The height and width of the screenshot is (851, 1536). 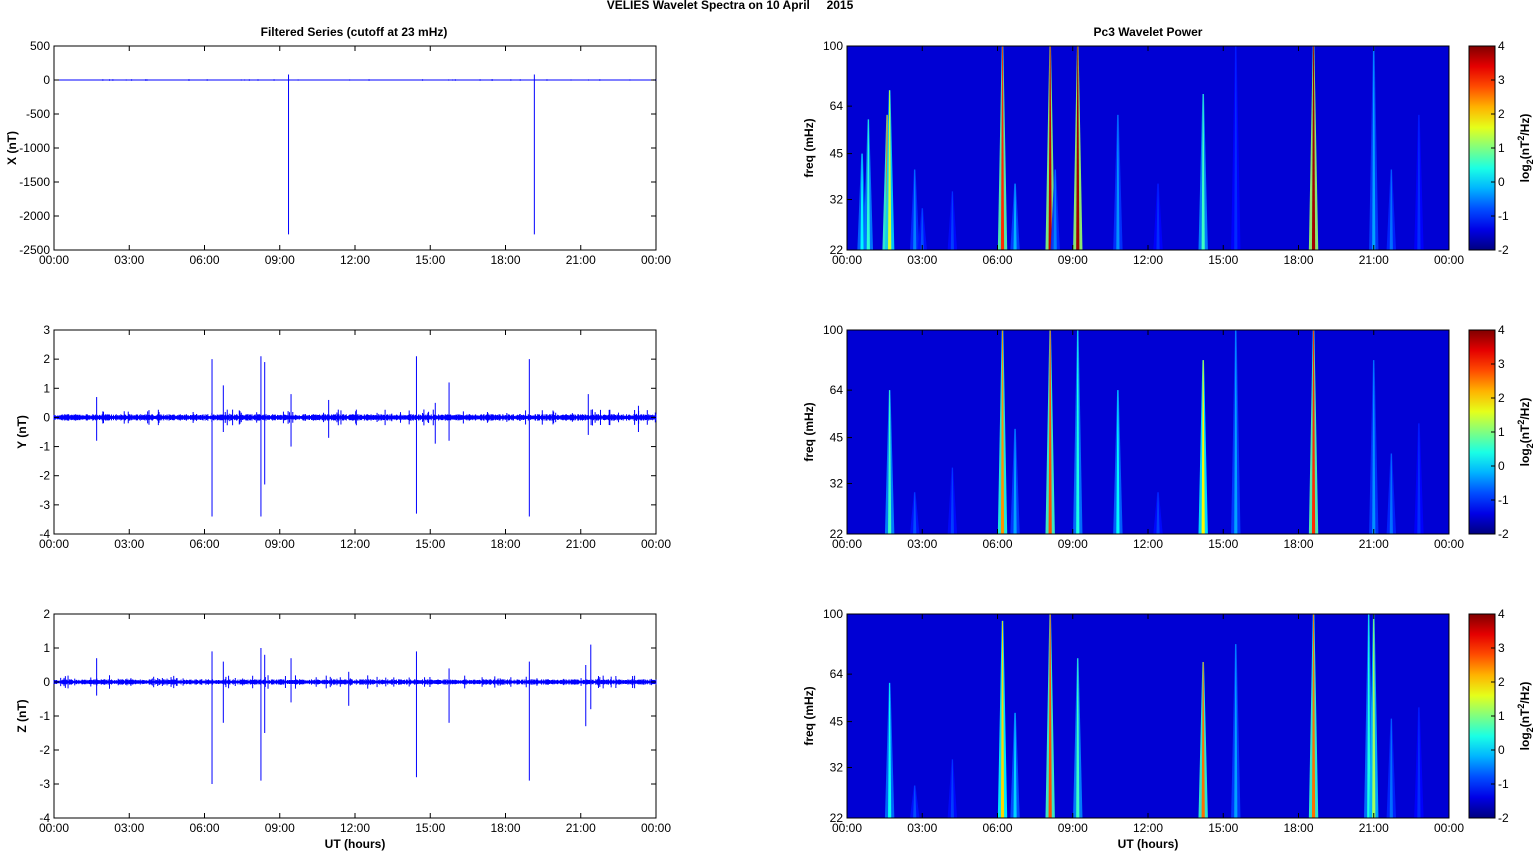 I want to click on spectrum-1-colorbar-label-sup: 2, so click(x=1521, y=422).